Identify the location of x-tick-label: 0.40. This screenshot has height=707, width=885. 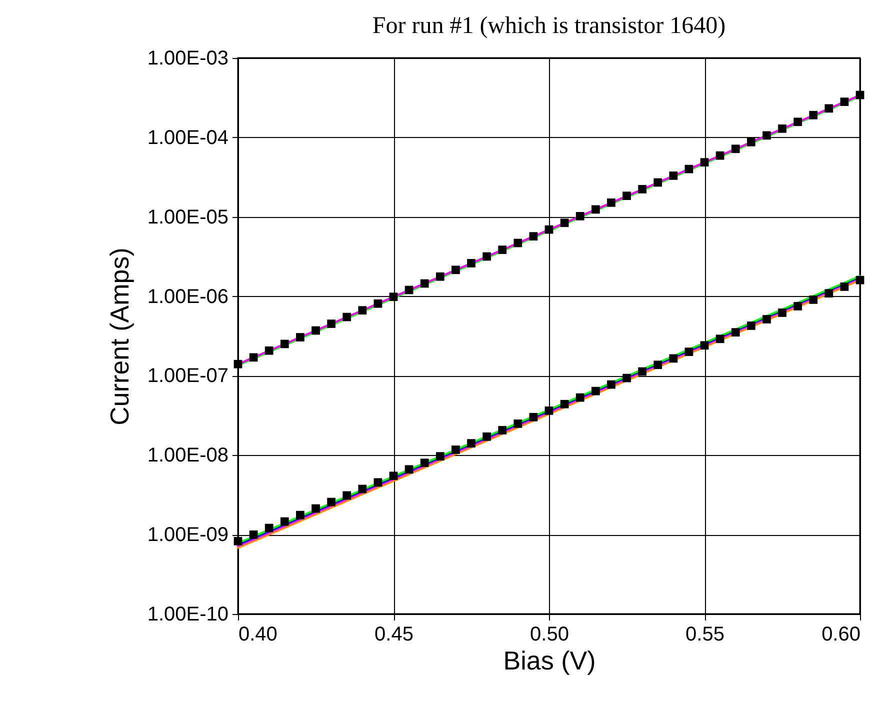
(258, 635).